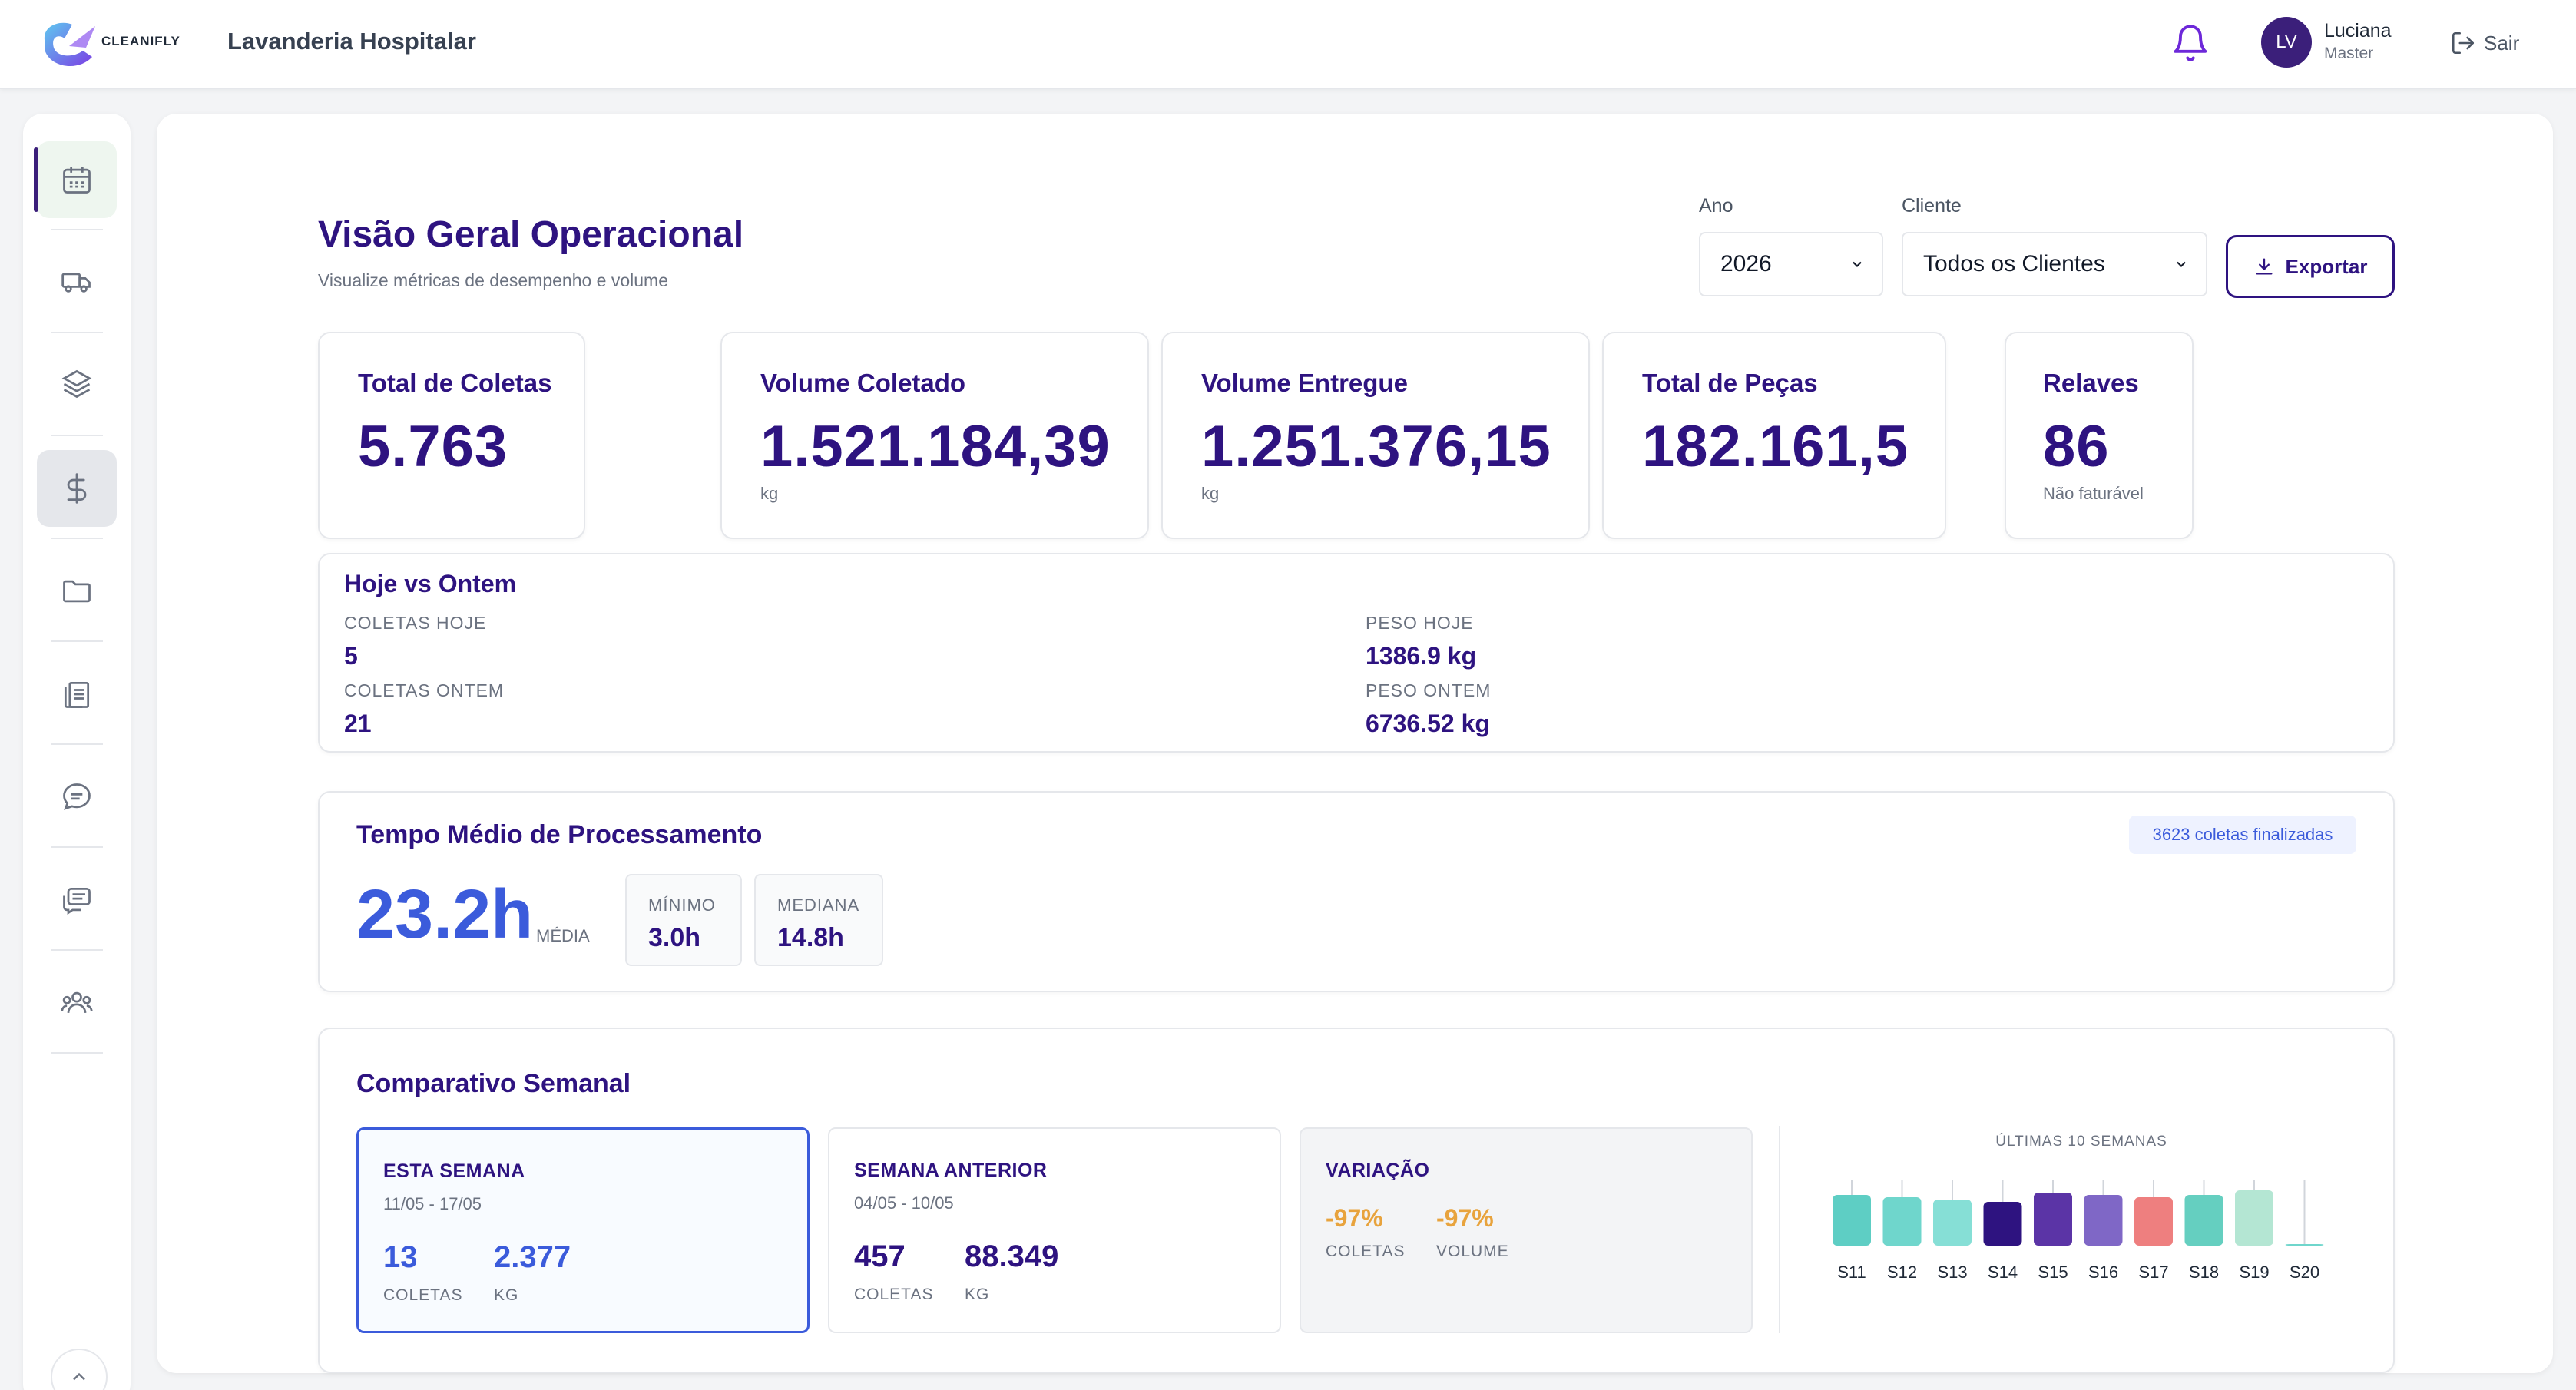 The image size is (2576, 1390). What do you see at coordinates (2014, 263) in the screenshot?
I see `client-select-value: Todos os Clientes` at bounding box center [2014, 263].